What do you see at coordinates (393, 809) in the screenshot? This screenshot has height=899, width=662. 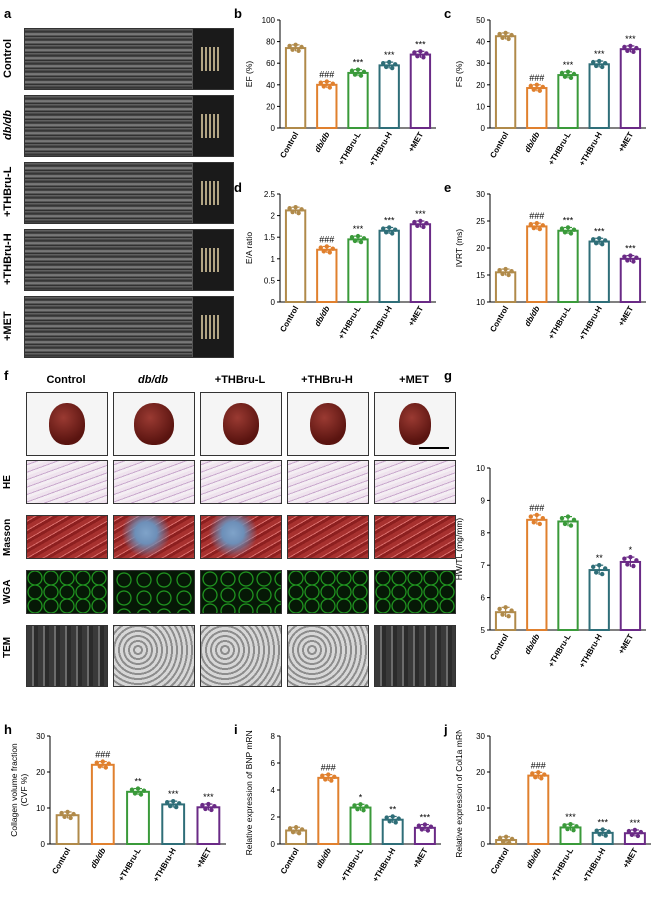 I see `significance-label: **` at bounding box center [393, 809].